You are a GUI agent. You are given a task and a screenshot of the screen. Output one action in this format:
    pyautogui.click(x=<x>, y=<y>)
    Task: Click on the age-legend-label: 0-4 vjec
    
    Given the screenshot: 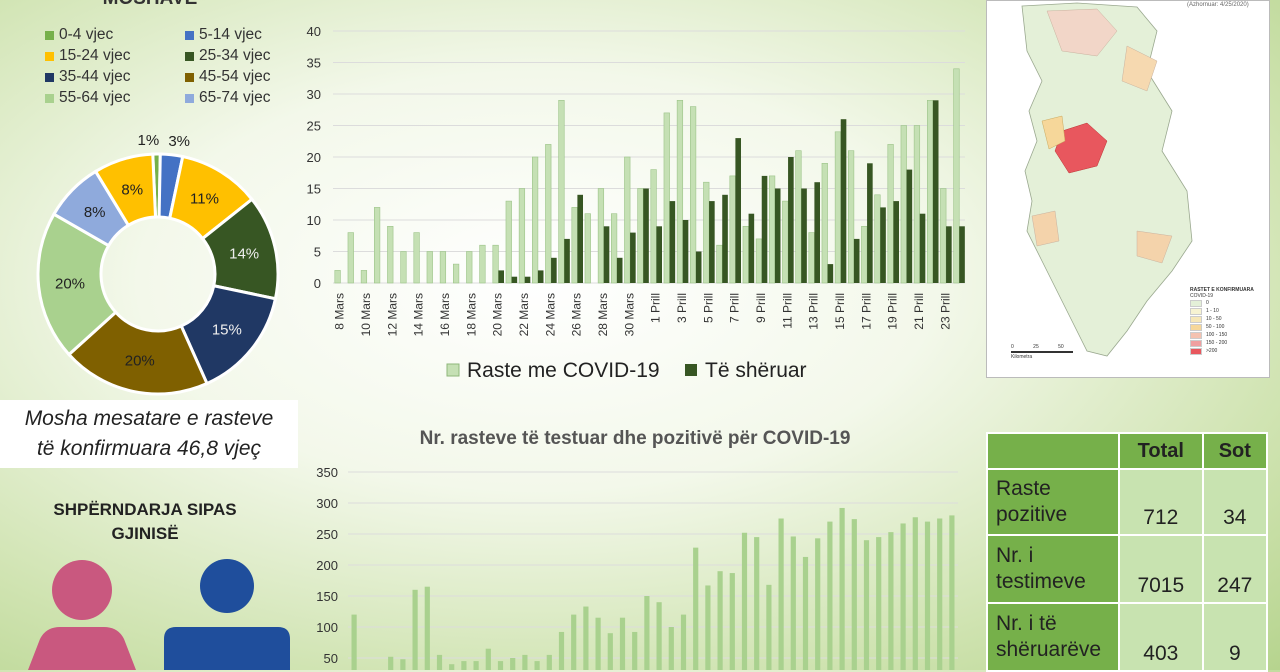 What is the action you would take?
    pyautogui.click(x=86, y=34)
    